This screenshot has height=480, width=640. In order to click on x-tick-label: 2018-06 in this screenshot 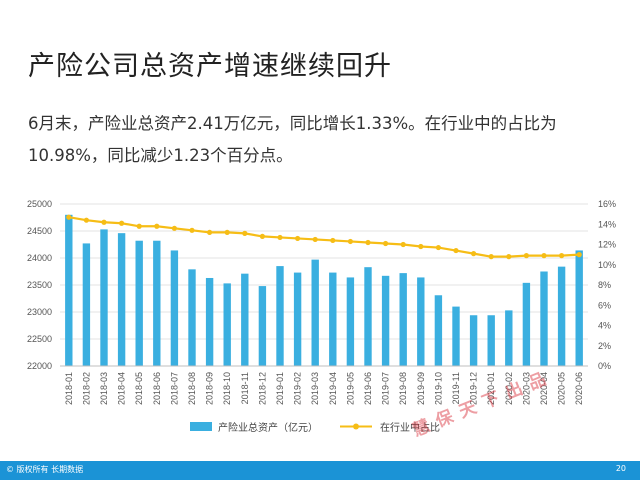, I will do `click(157, 388)`.